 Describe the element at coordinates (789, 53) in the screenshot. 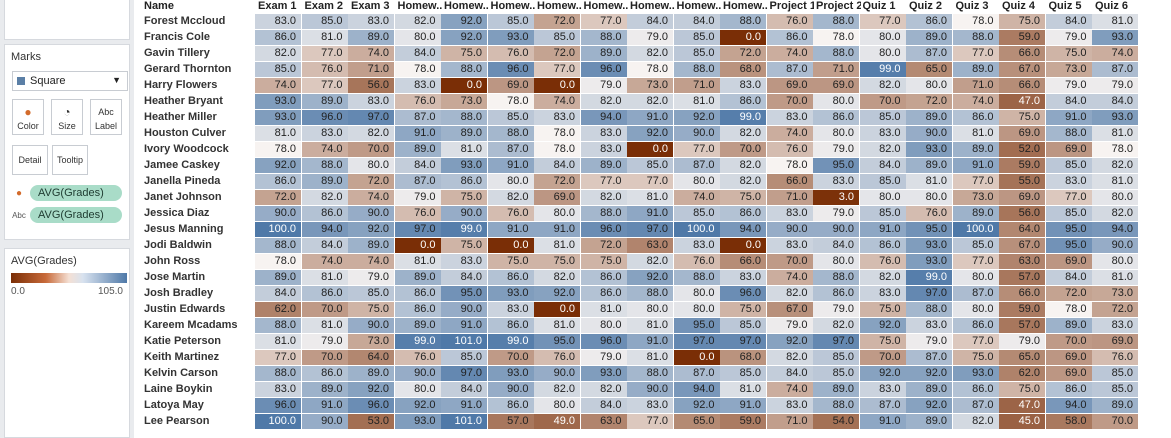

I see `heatmap-cell: 74.0` at that location.